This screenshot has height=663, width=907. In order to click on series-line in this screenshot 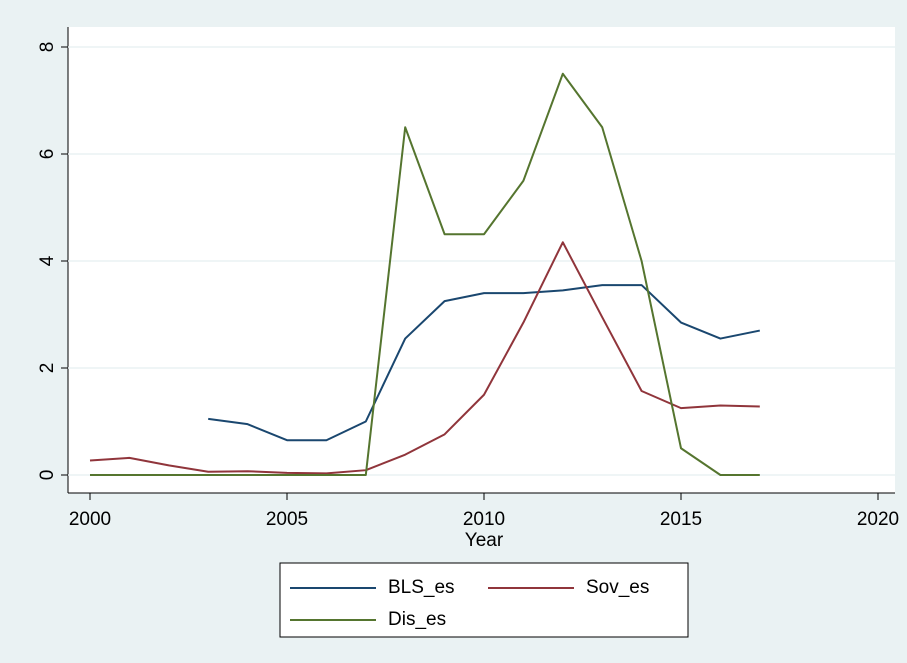, I will do `click(484, 363)`.